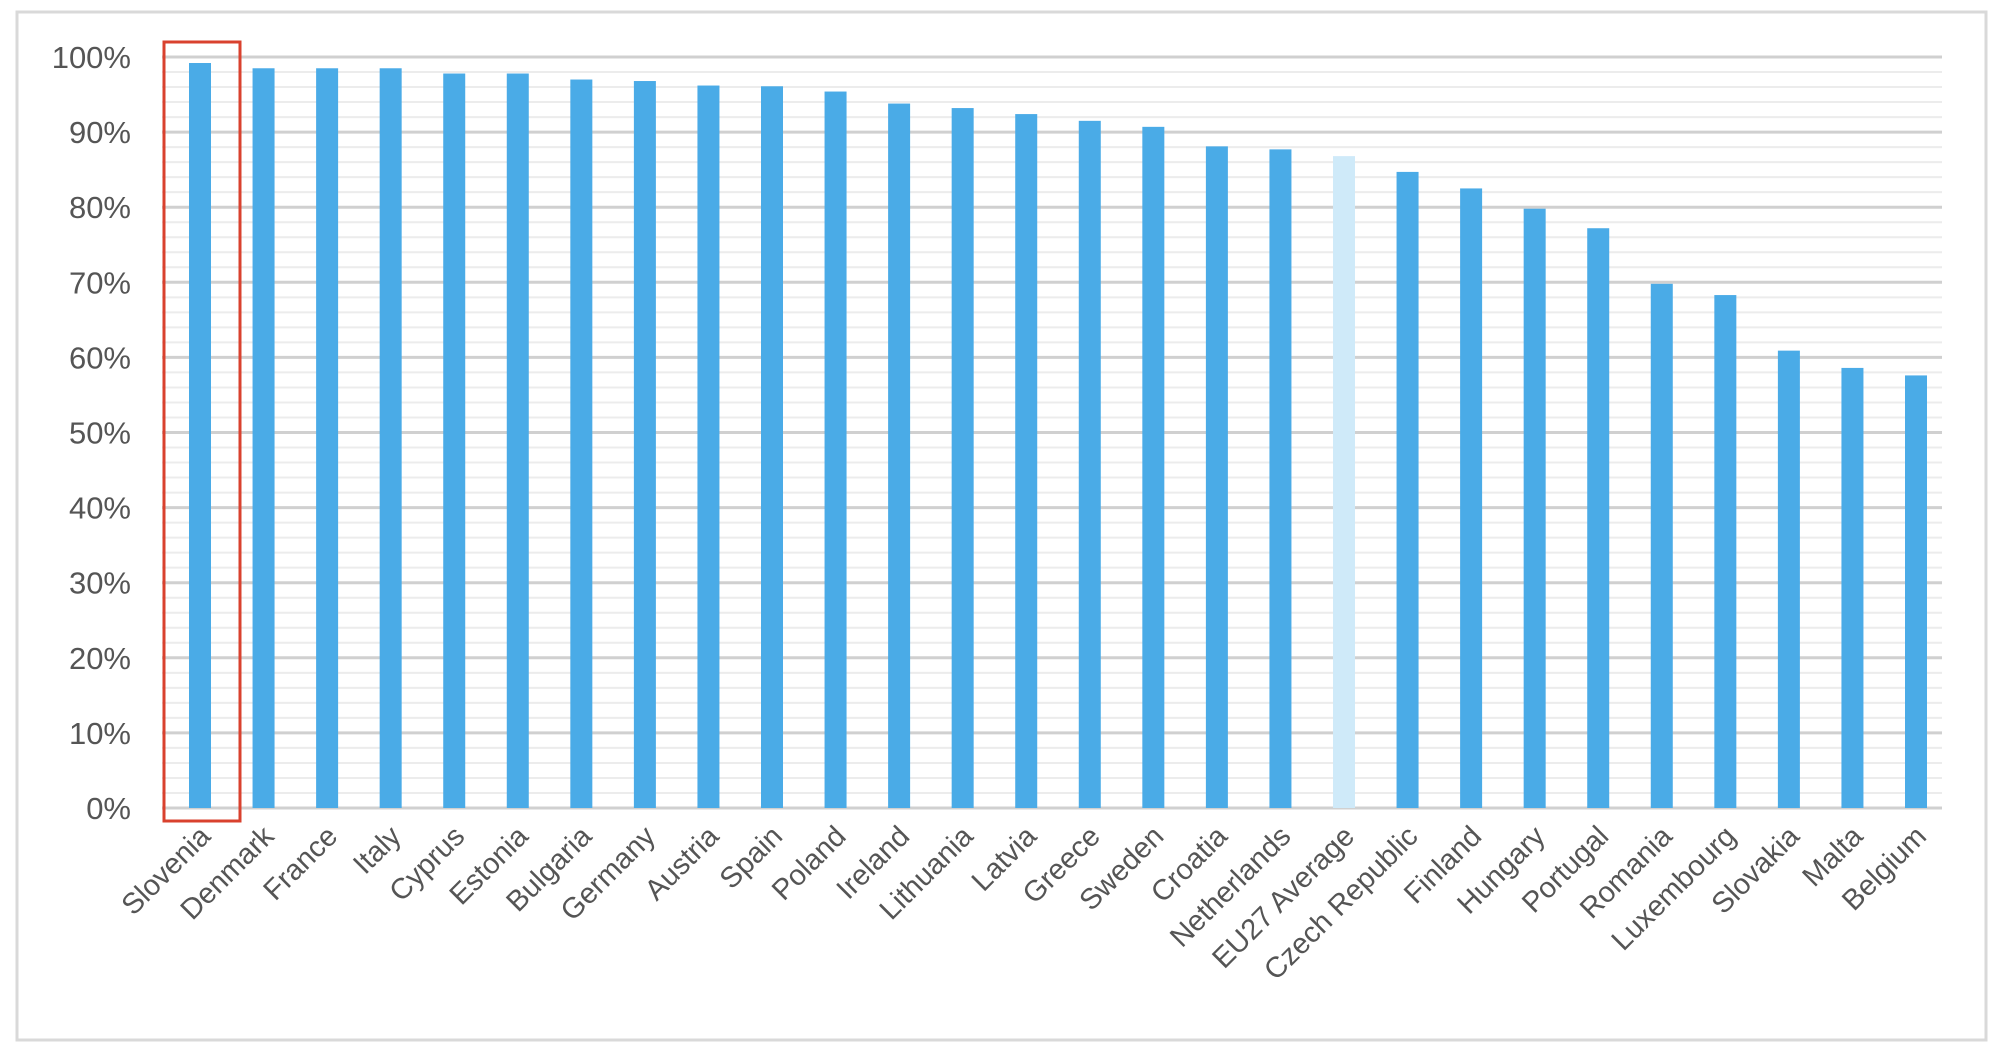 The width and height of the screenshot is (2000, 1054). I want to click on bar-latvia, so click(1026, 461).